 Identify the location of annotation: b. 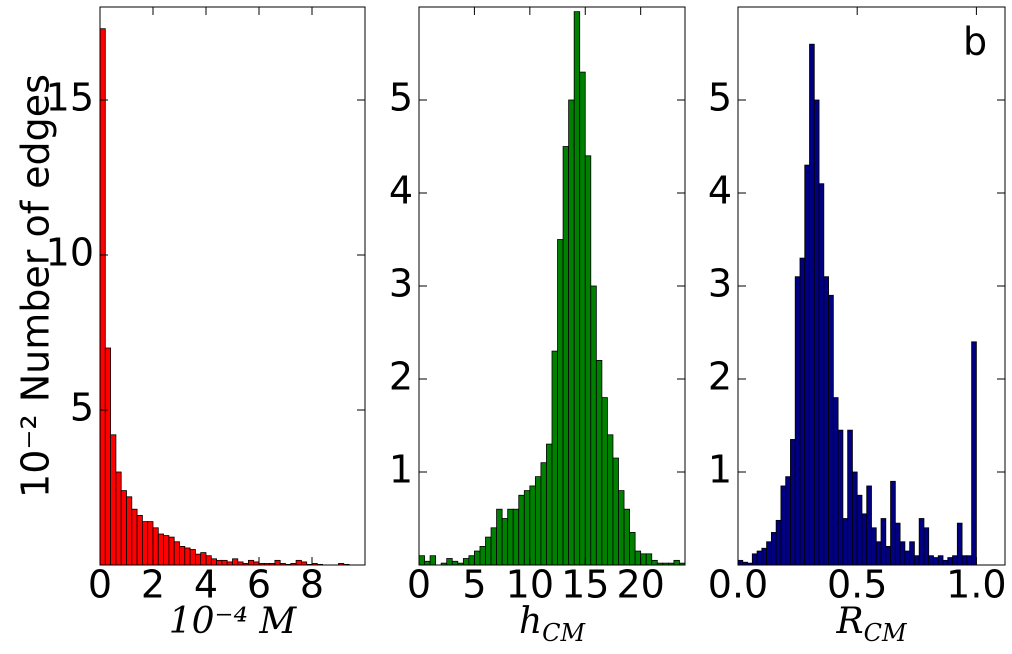
(975, 42).